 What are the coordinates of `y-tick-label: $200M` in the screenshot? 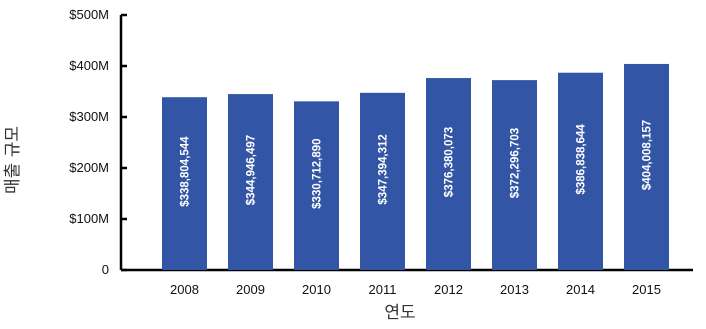 It's located at (89, 167).